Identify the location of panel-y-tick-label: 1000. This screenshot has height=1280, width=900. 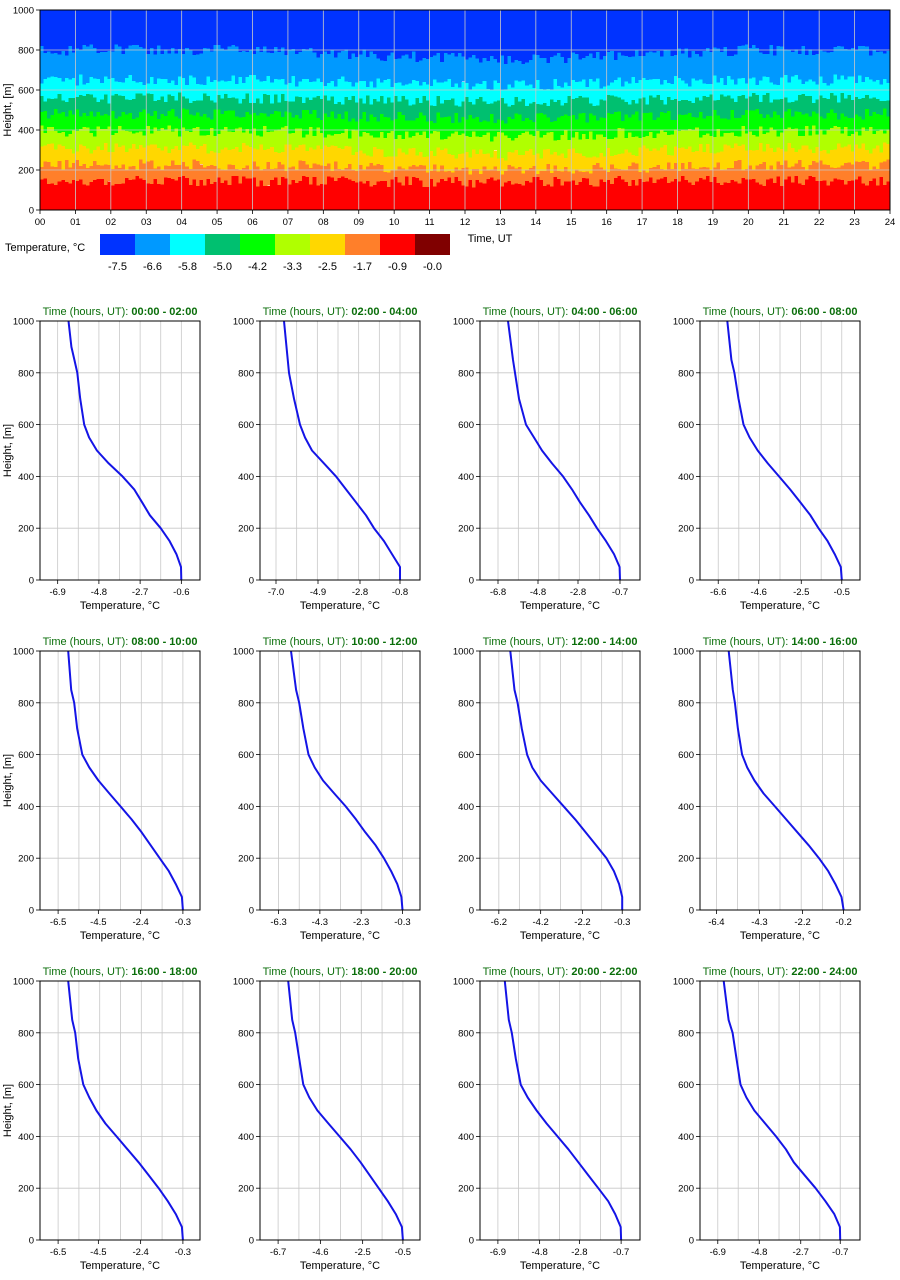
(243, 652).